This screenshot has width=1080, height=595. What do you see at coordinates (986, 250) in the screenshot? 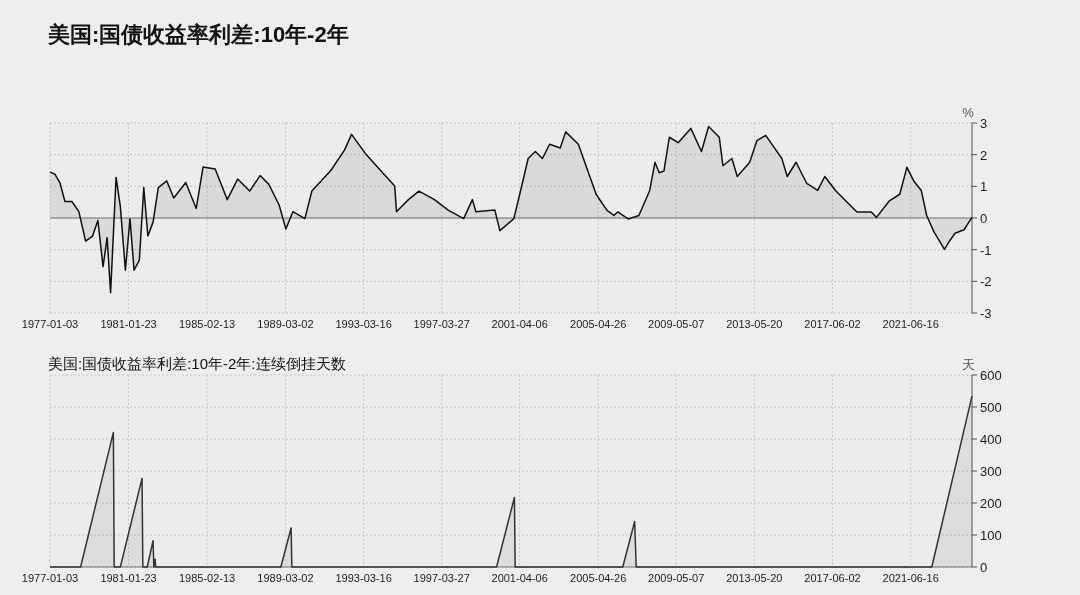
I see `y-tick-label: -1` at bounding box center [986, 250].